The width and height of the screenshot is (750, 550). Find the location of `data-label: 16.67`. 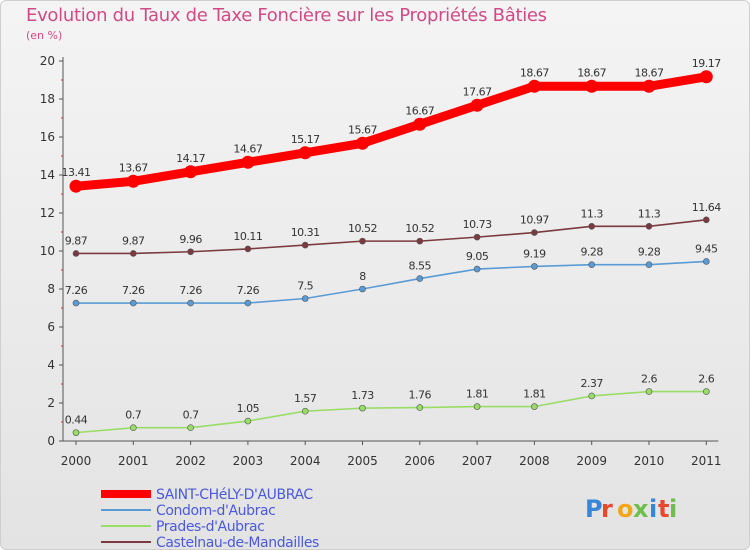

data-label: 16.67 is located at coordinates (419, 110).